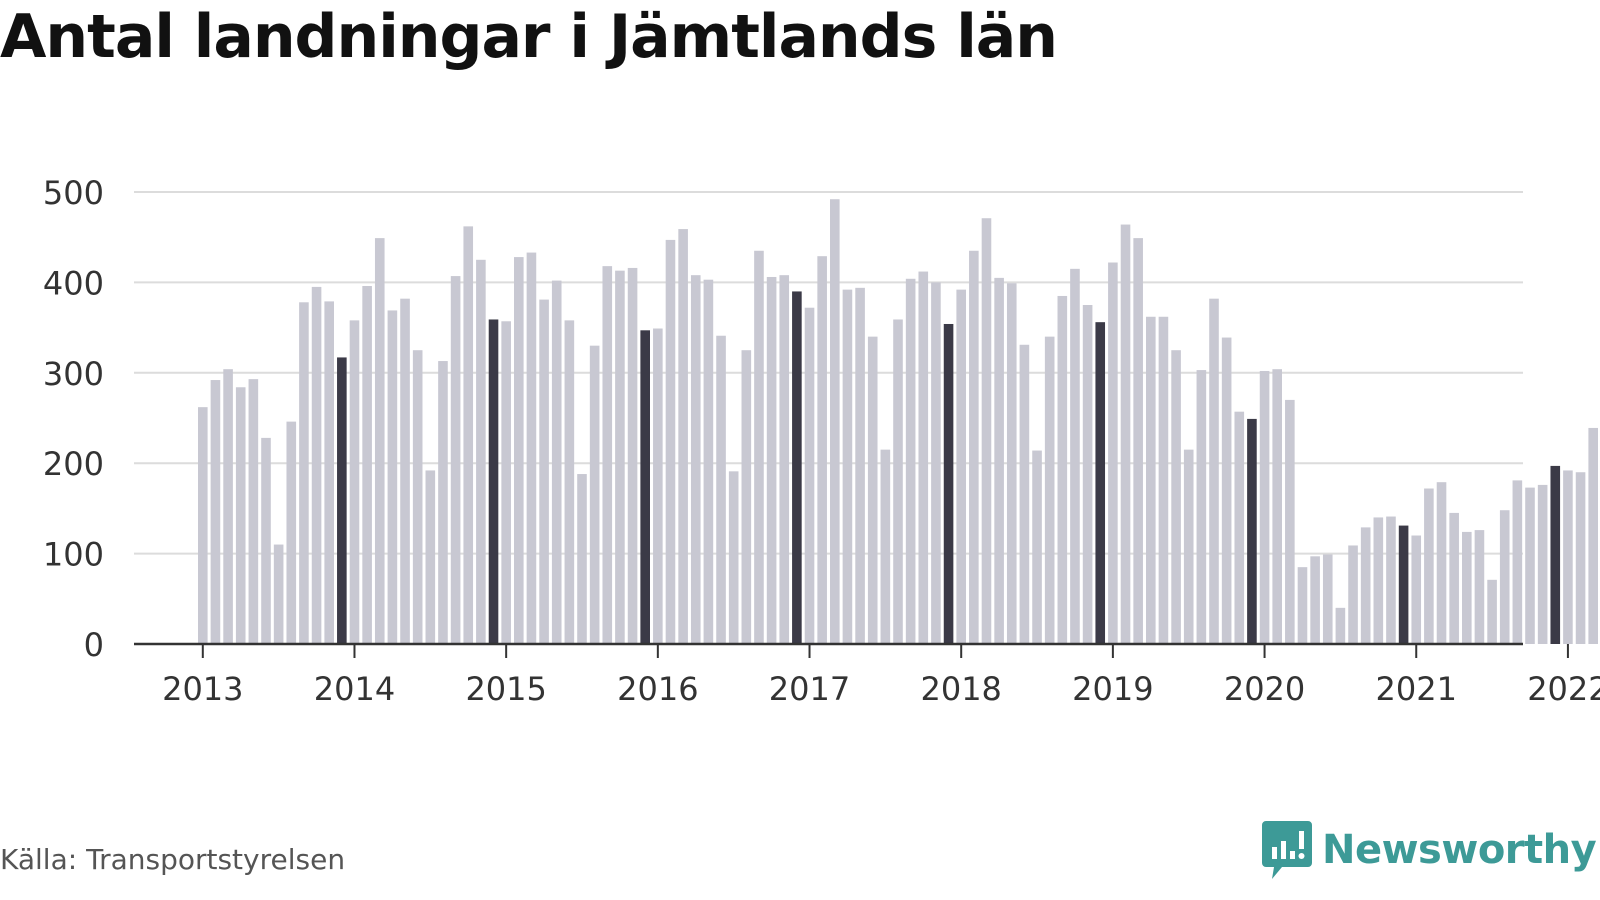  I want to click on y-tick-label: 400, so click(73, 283).